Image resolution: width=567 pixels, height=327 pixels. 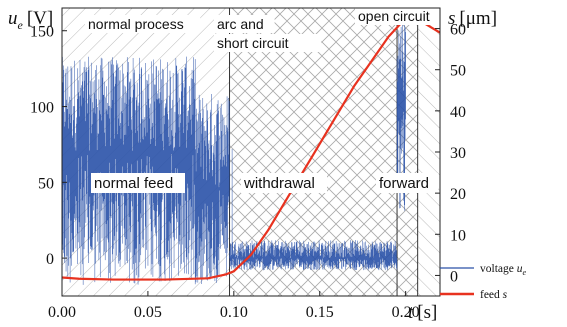 I want to click on y-right-tick-label: 50, so click(x=458, y=71).